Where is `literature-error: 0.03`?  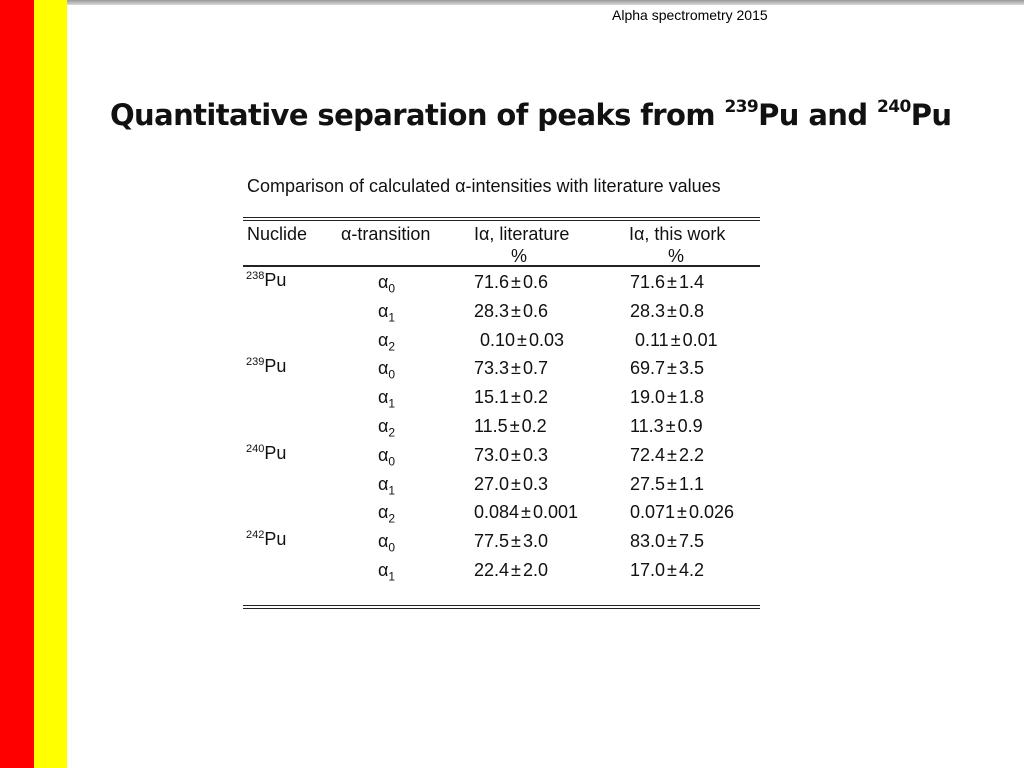
literature-error: 0.03 is located at coordinates (546, 340).